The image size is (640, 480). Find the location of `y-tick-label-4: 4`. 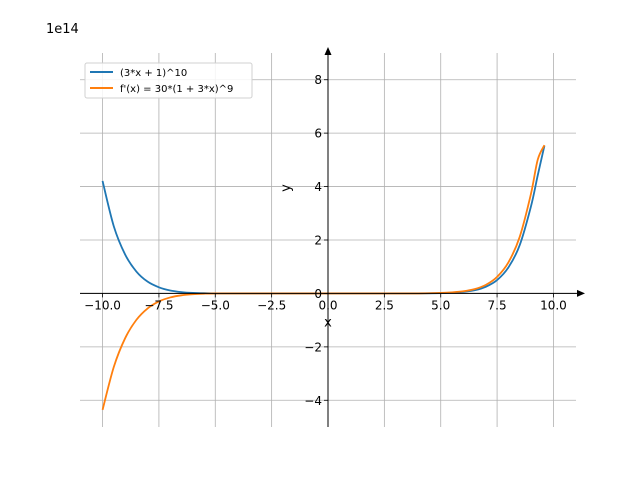

y-tick-label-4: 4 is located at coordinates (318, 187).